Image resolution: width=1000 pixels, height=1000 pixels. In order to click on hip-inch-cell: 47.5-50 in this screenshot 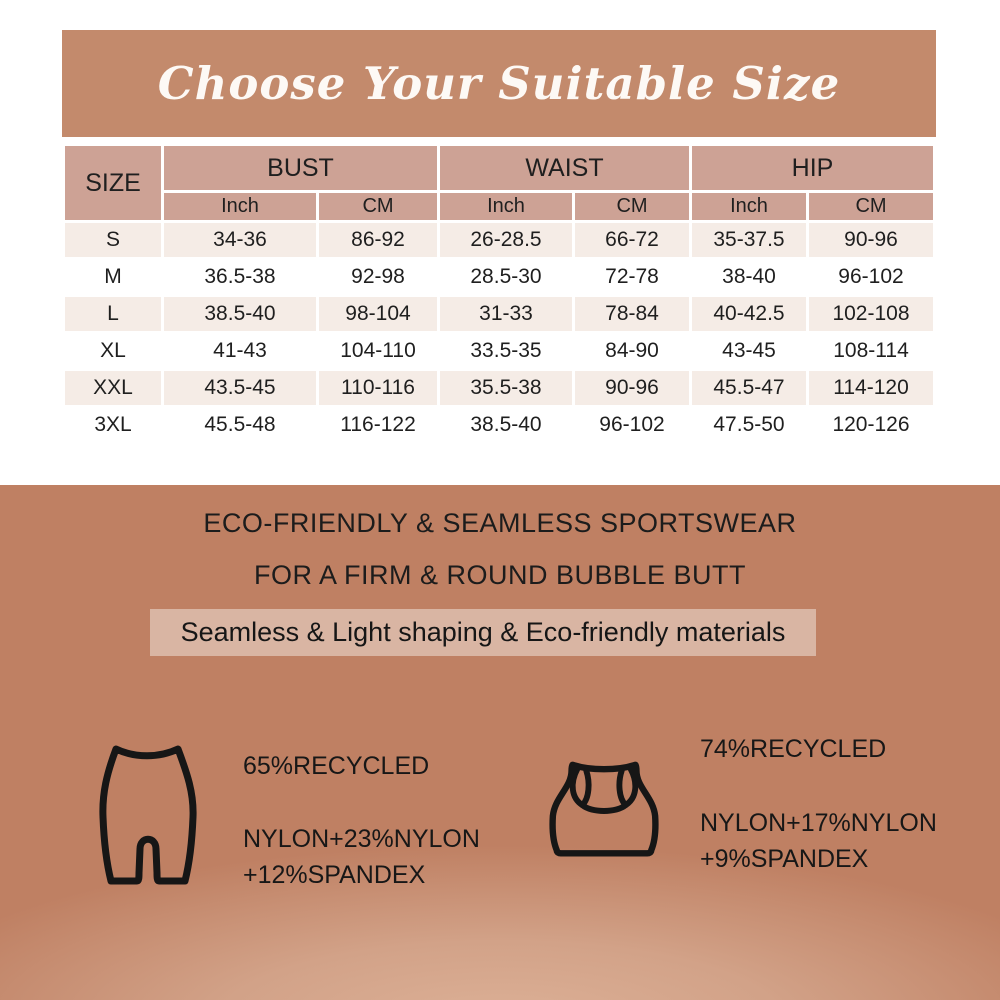, I will do `click(749, 425)`.